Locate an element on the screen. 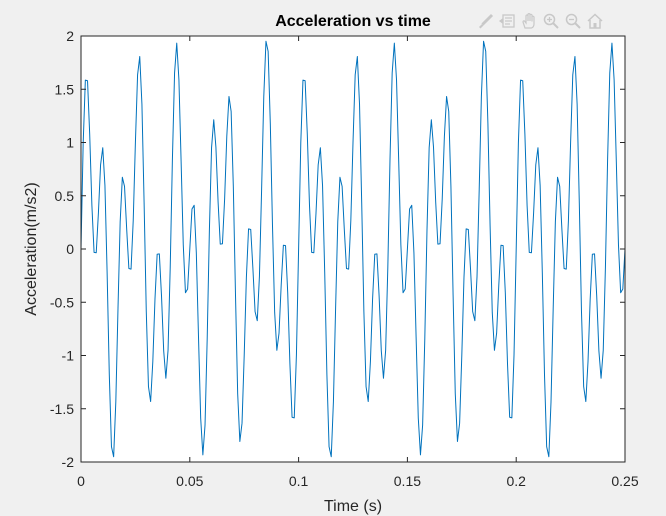 This screenshot has height=516, width=666. zoom-in-button is located at coordinates (550, 21).